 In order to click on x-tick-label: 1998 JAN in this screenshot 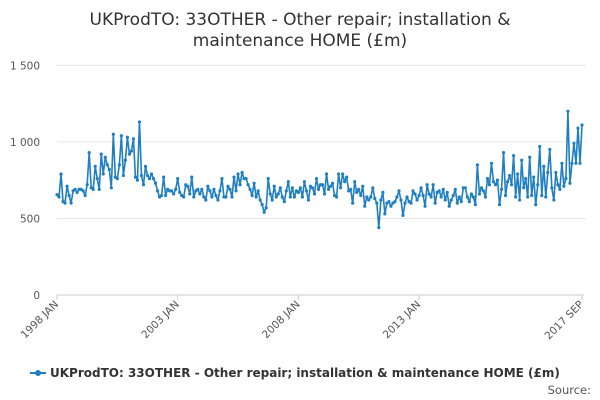, I will do `click(40, 320)`.